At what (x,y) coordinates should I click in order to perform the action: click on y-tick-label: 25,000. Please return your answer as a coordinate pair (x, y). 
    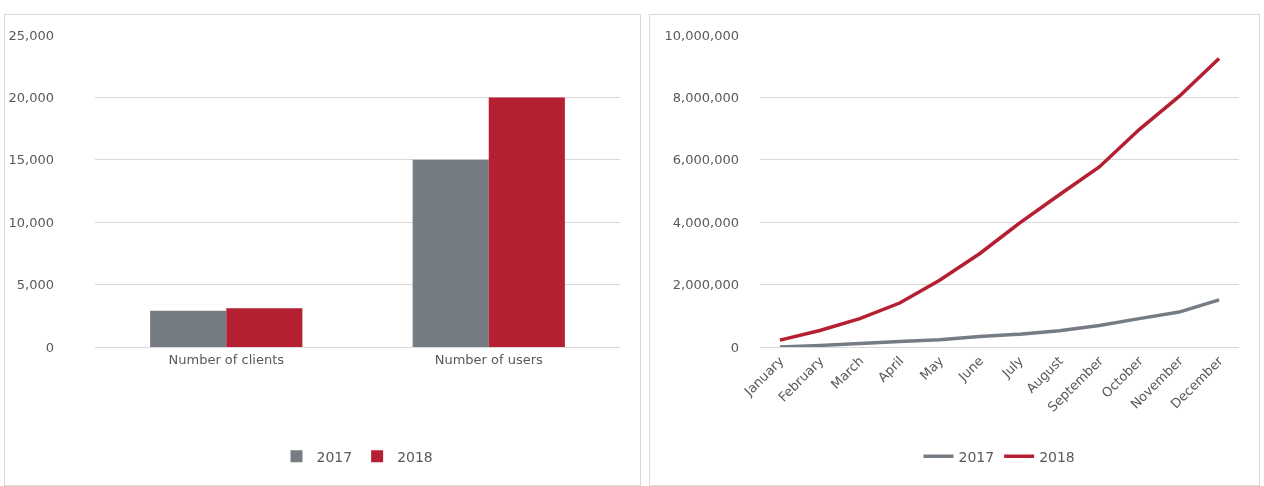
    Looking at the image, I should click on (31, 35).